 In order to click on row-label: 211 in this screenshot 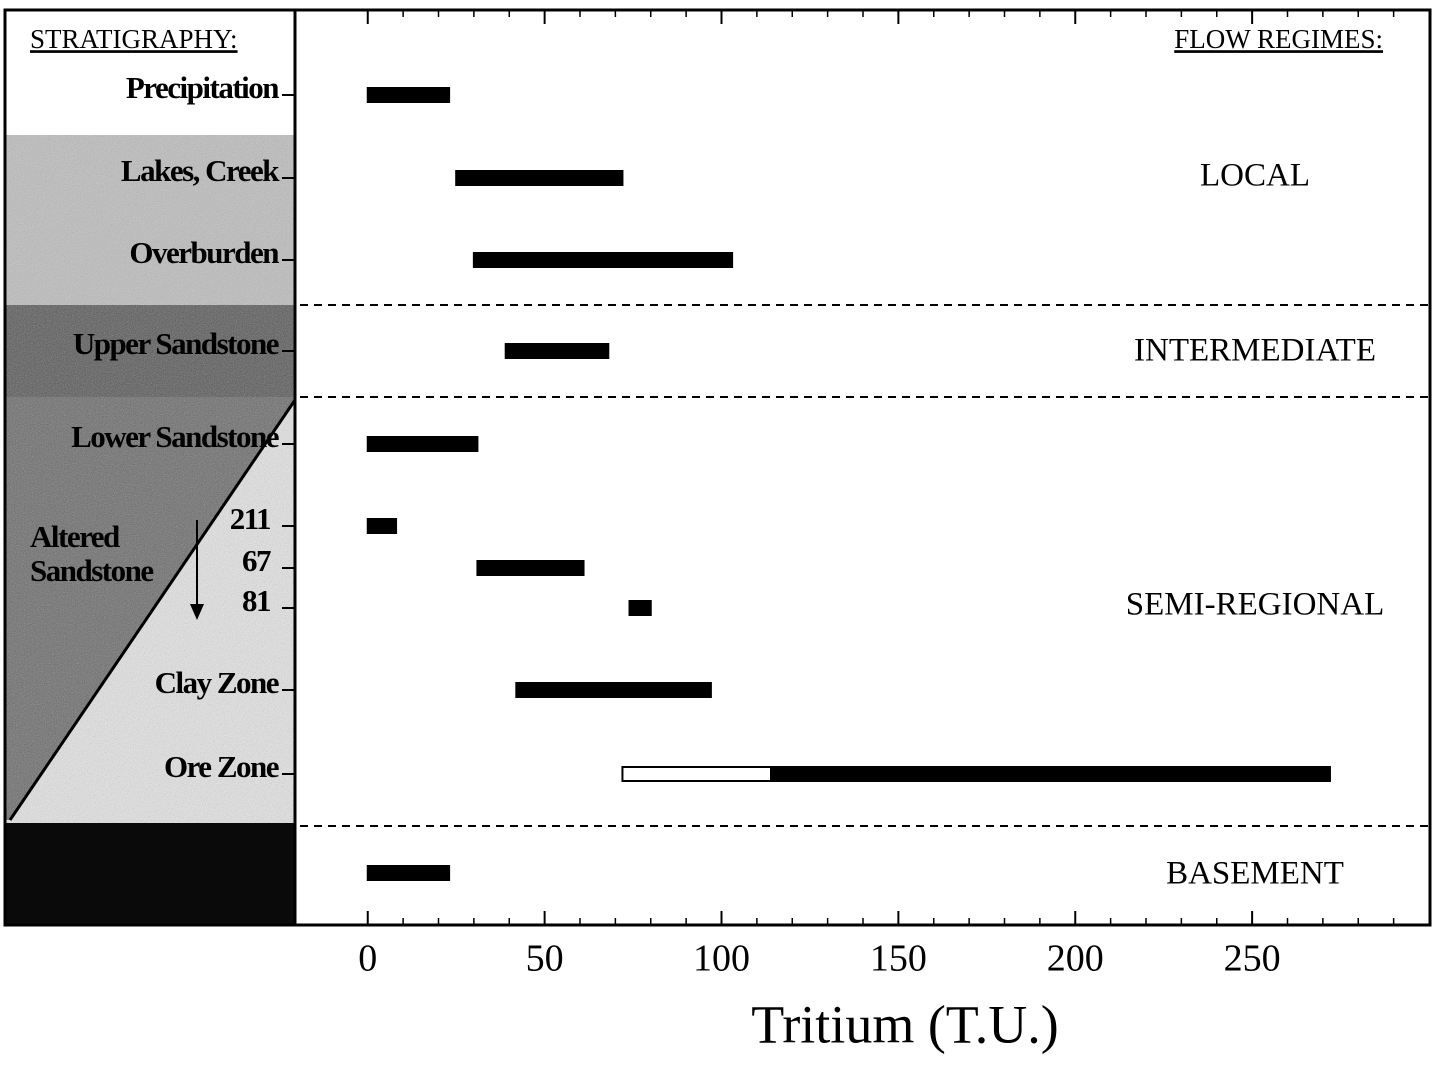, I will do `click(250, 518)`.